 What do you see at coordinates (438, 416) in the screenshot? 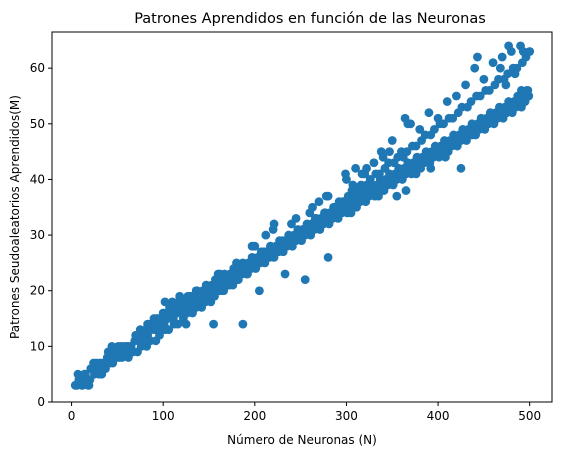
I see `x-tick-label: 400` at bounding box center [438, 416].